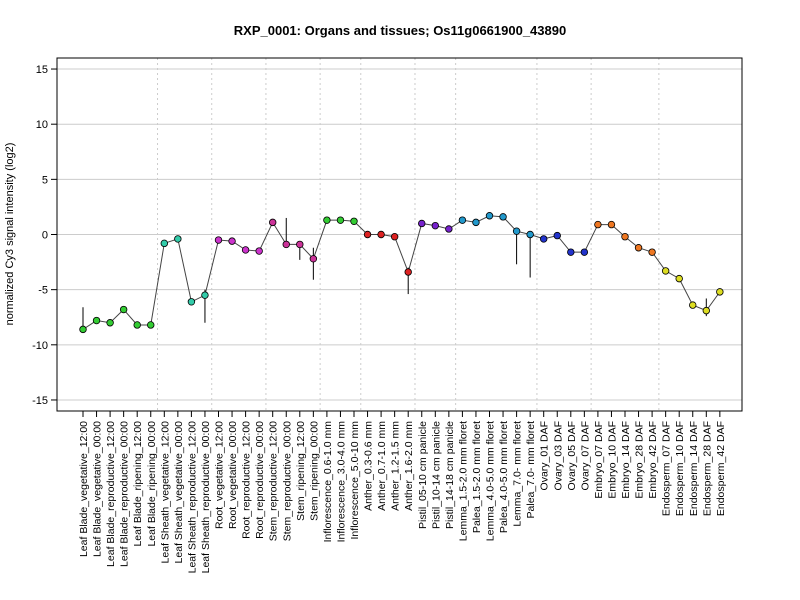  What do you see at coordinates (45, 236) in the screenshot?
I see `y-tick-label: 0` at bounding box center [45, 236].